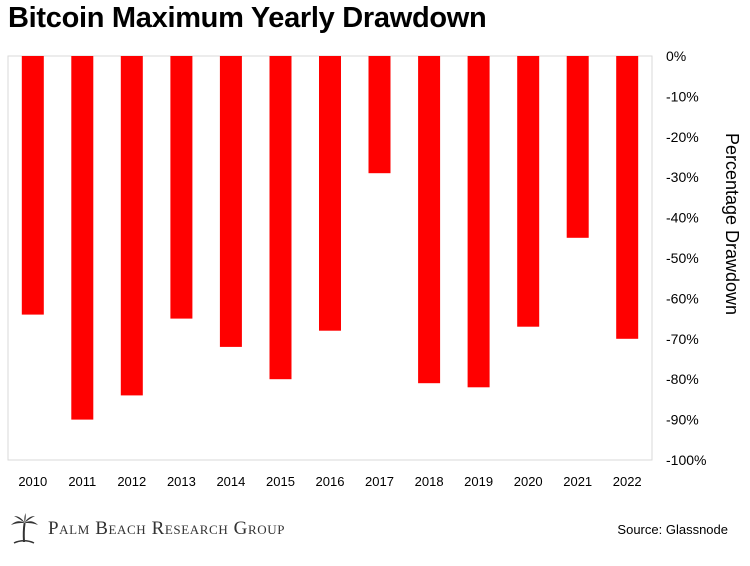 This screenshot has height=566, width=750. I want to click on y-tick-label: -100%, so click(686, 460).